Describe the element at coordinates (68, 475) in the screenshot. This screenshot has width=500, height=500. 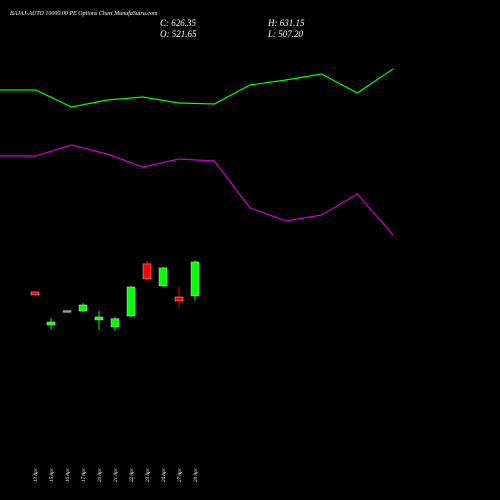
I see `x-tick-label: 16 Apr` at that location.